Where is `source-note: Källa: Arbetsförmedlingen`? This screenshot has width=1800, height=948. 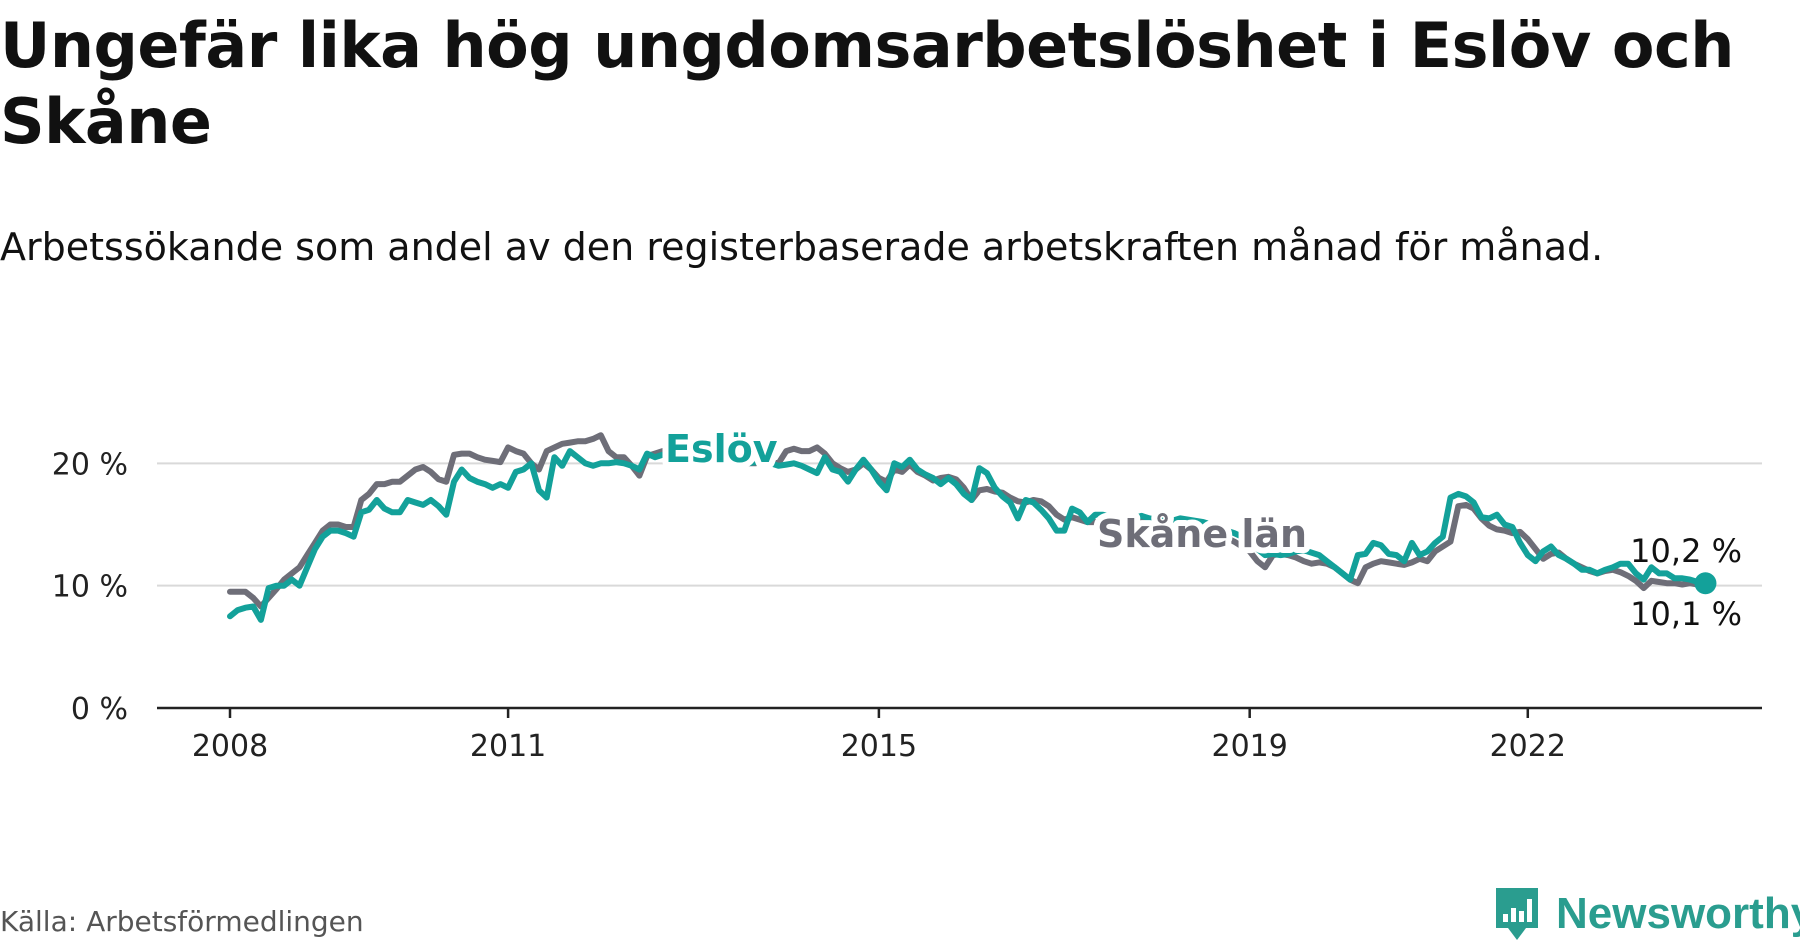
source-note: Källa: Arbetsförmedlingen is located at coordinates (182, 921).